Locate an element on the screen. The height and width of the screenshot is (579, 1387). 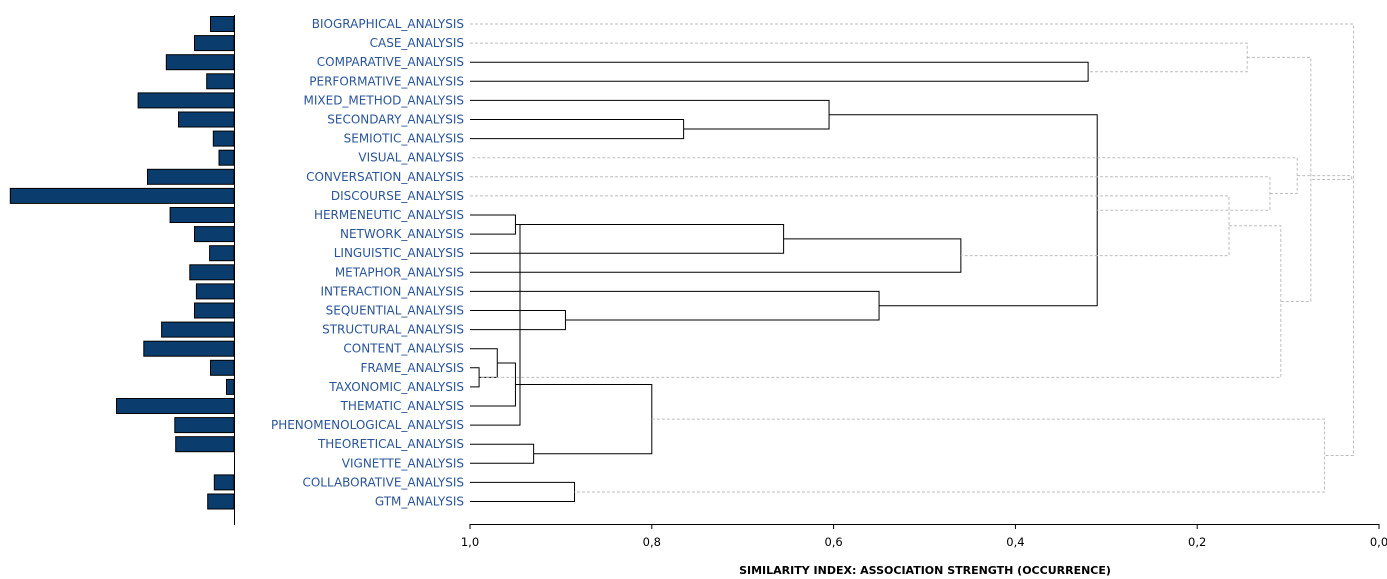
bar-phenomenological-analysis is located at coordinates (204, 425).